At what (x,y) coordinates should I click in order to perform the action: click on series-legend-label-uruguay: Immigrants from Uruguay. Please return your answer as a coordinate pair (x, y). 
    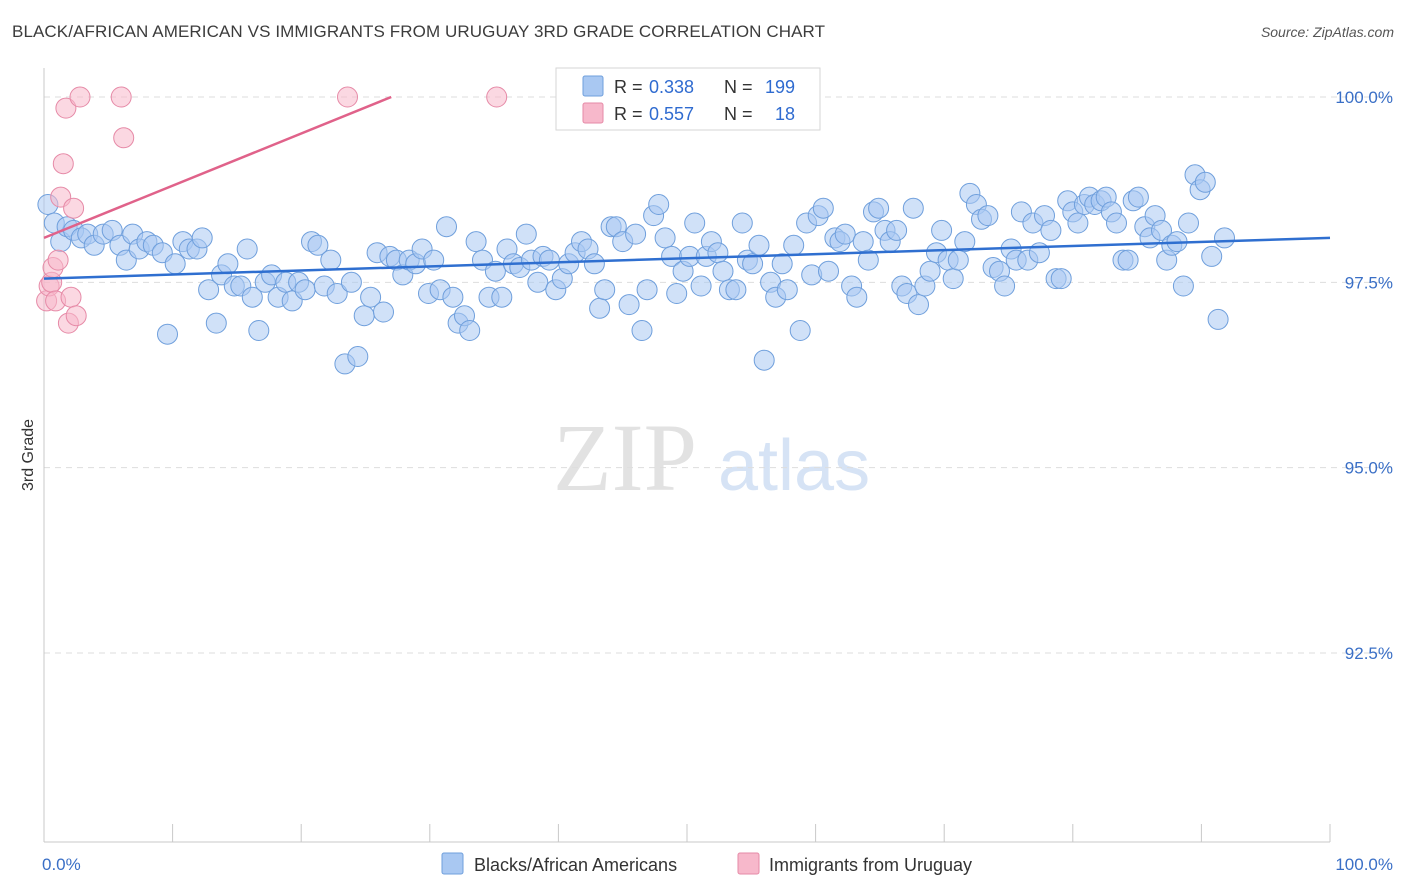
    Looking at the image, I should click on (870, 865).